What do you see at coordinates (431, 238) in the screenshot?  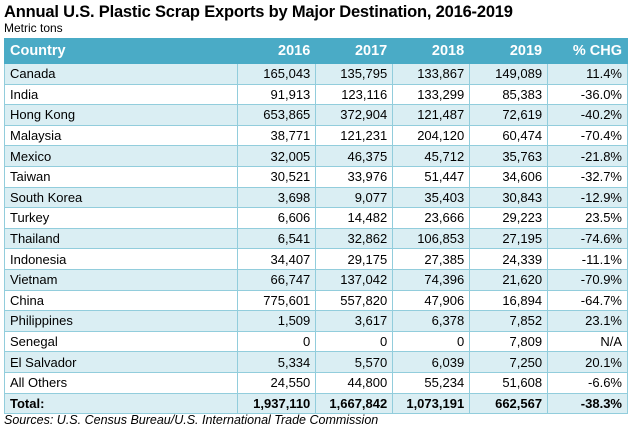 I see `value-cell: 106,853` at bounding box center [431, 238].